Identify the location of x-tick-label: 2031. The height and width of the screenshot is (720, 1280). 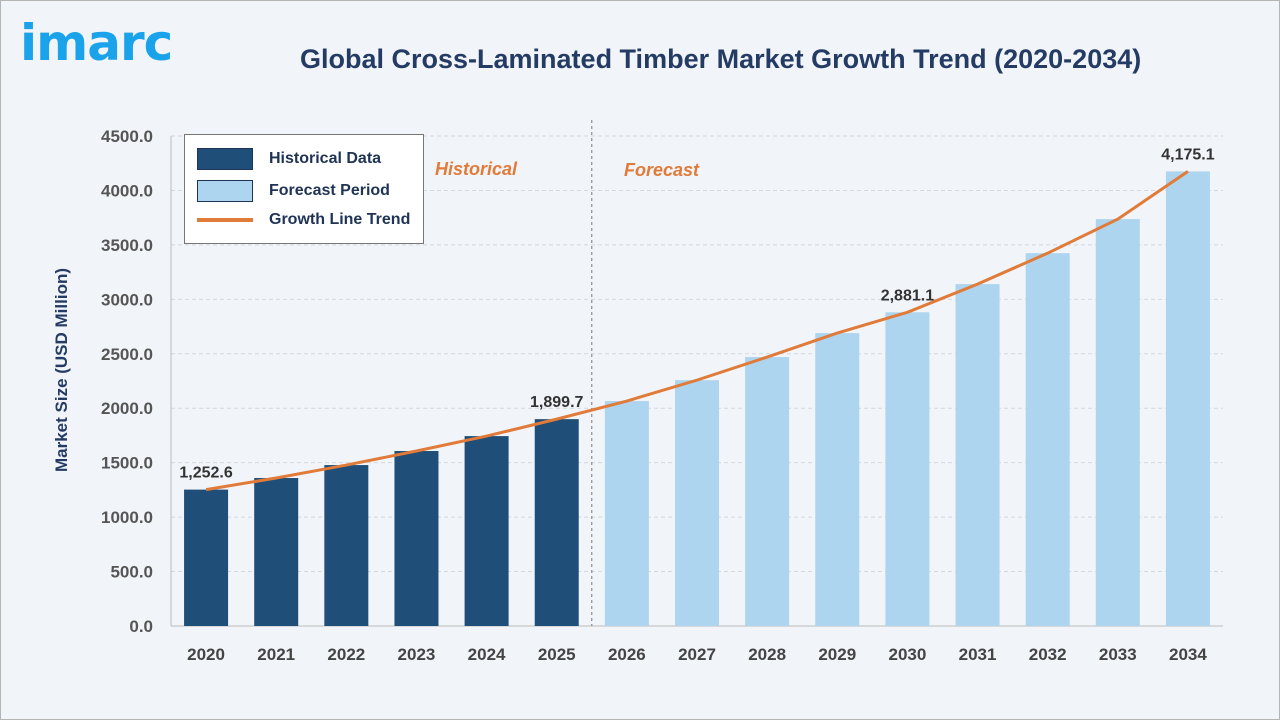
(978, 654).